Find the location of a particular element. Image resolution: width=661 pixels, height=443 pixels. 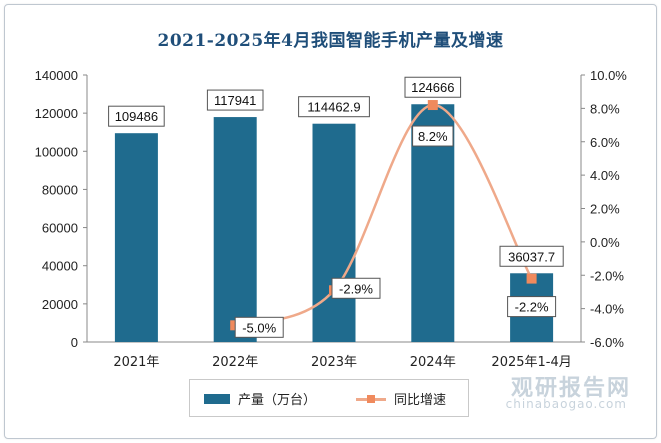

legend-item-line: 同比增速 is located at coordinates (401, 398).